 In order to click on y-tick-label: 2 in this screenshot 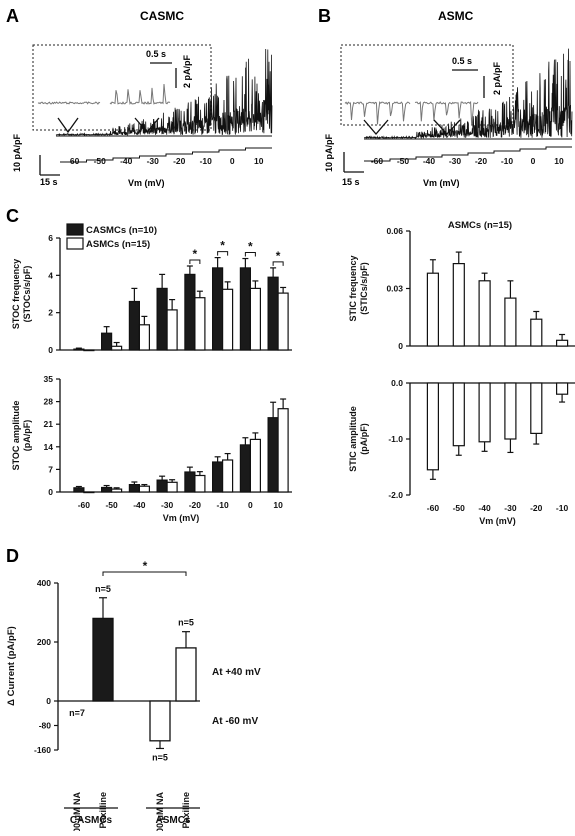, I will do `click(50, 313)`.